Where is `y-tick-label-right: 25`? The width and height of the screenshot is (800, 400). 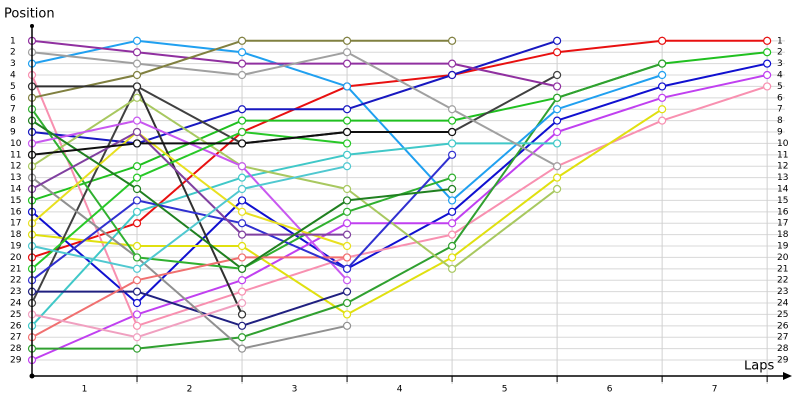 y-tick-label-right: 25 is located at coordinates (782, 315).